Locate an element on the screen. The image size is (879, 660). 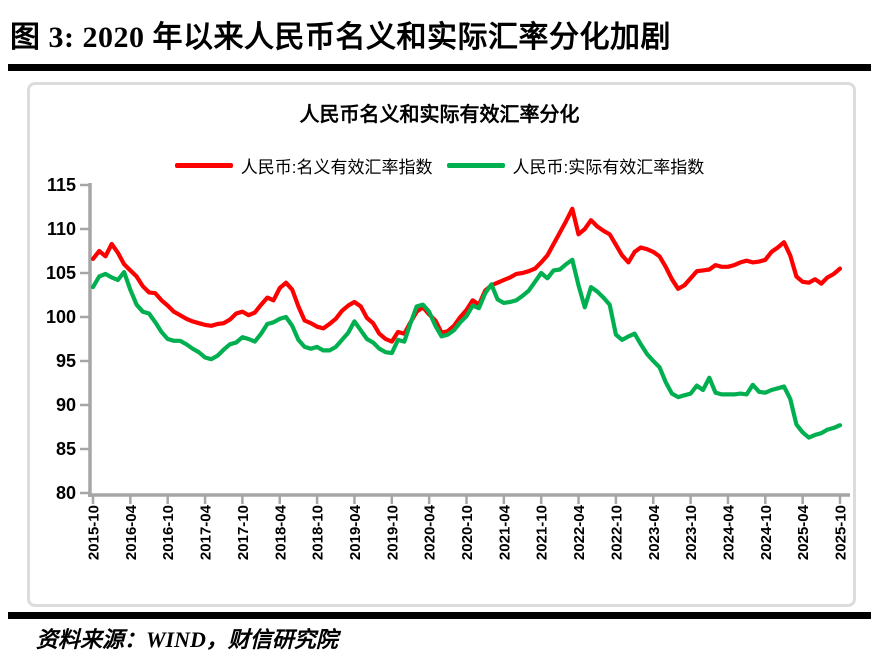
x-tick-label: 2016-04 is located at coordinates (131, 532).